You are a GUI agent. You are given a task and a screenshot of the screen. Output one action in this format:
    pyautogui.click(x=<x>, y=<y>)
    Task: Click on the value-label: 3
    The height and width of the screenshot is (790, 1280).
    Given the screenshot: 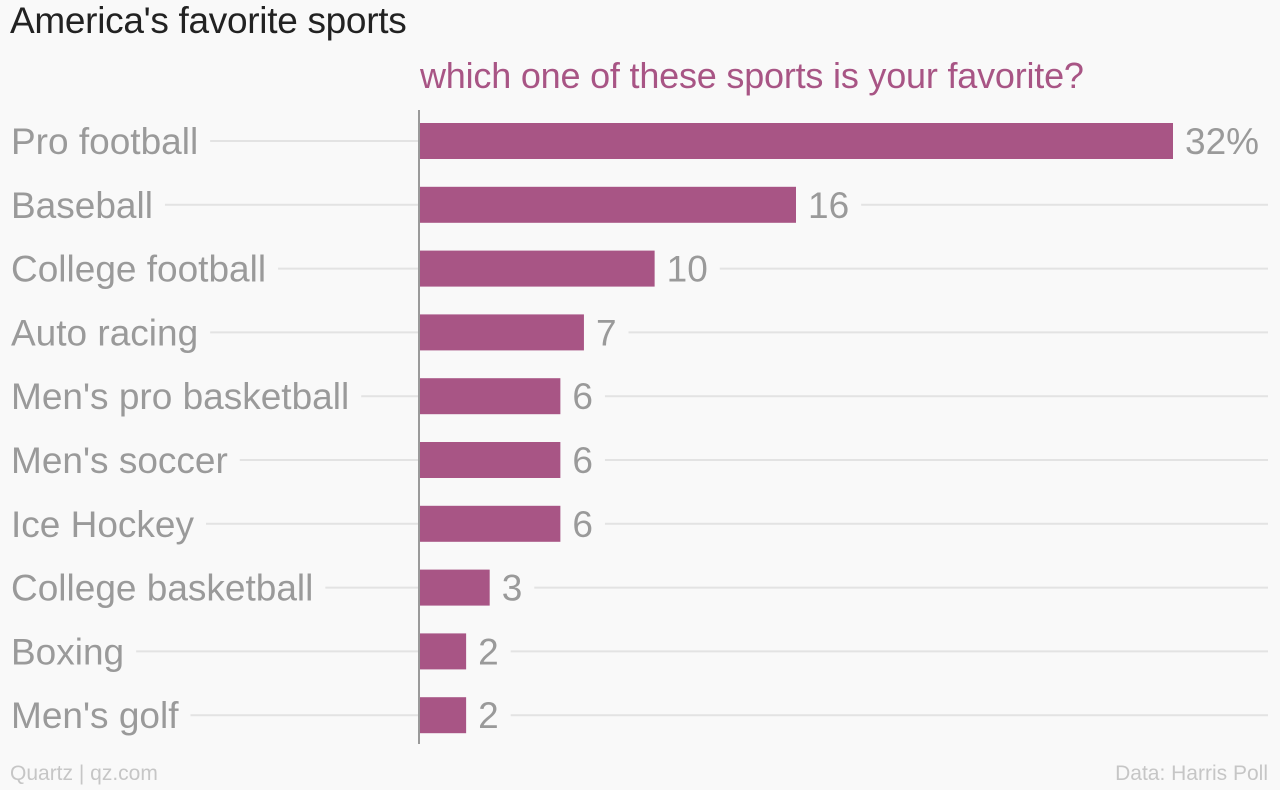 What is the action you would take?
    pyautogui.click(x=512, y=588)
    